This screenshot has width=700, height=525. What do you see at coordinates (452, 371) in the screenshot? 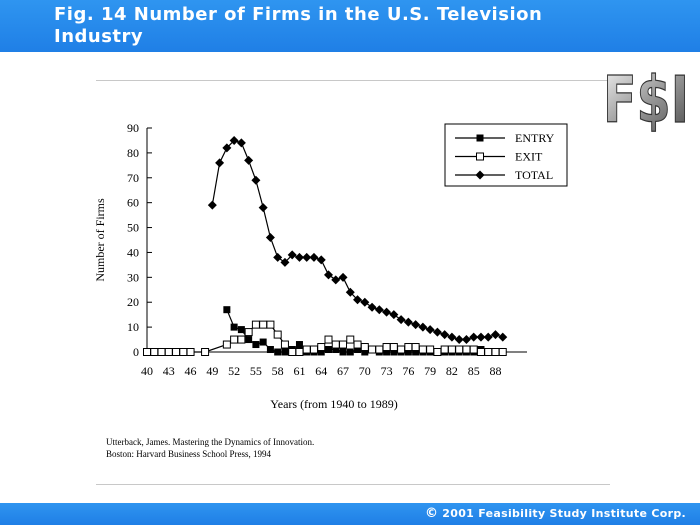
I see `x-tick-label: 82` at bounding box center [452, 371].